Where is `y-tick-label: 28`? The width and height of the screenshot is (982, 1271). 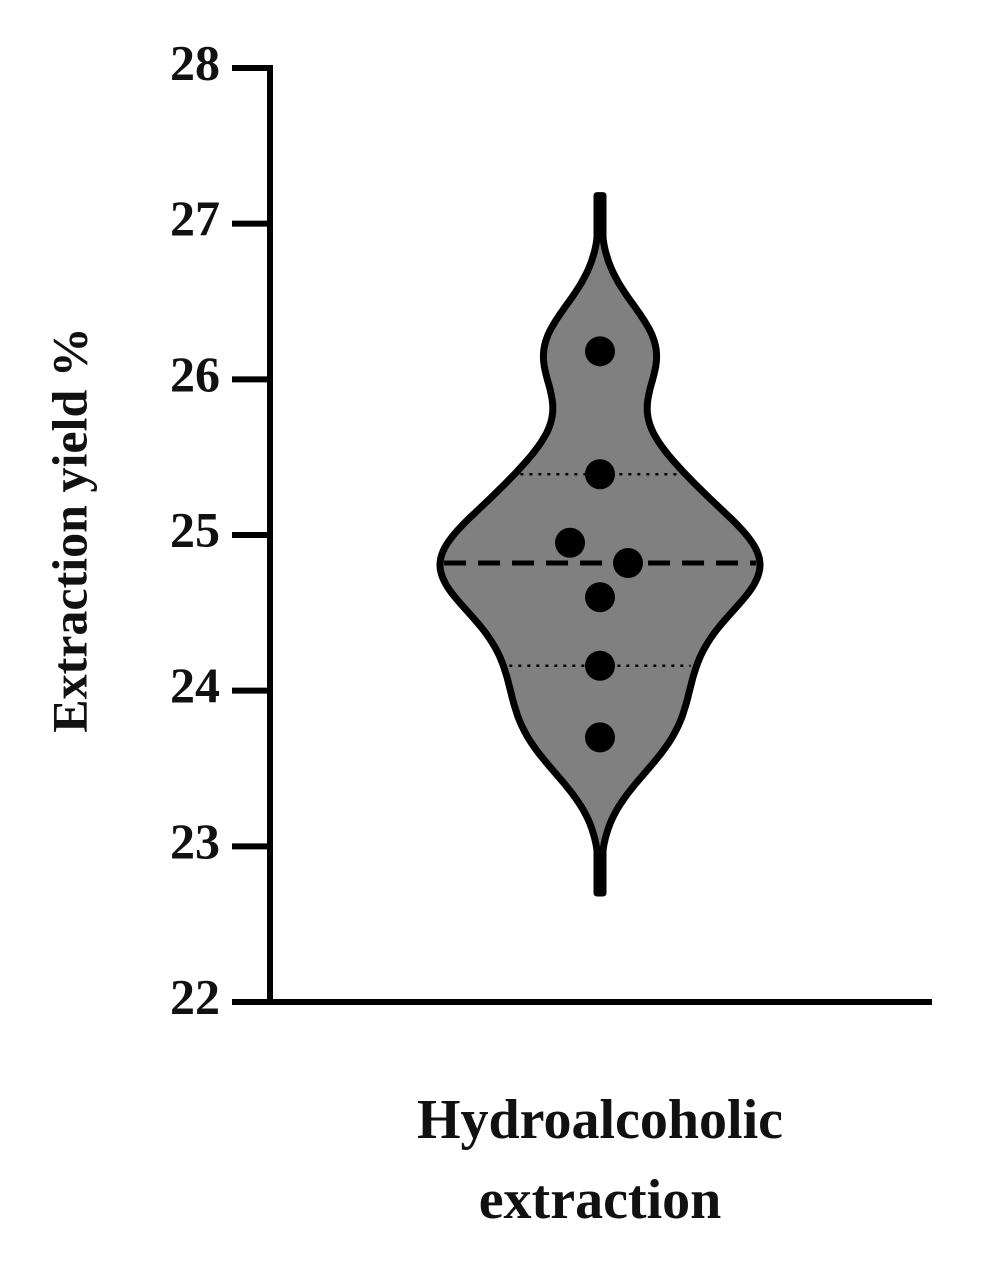
y-tick-label: 28 is located at coordinates (195, 62).